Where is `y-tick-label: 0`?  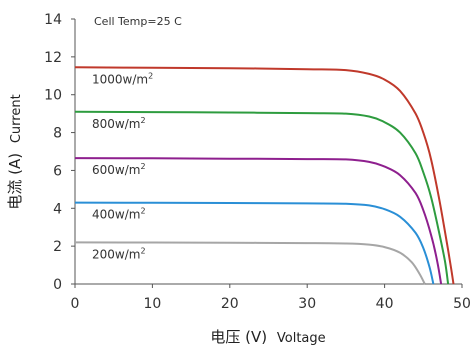 y-tick-label: 0 is located at coordinates (57, 285).